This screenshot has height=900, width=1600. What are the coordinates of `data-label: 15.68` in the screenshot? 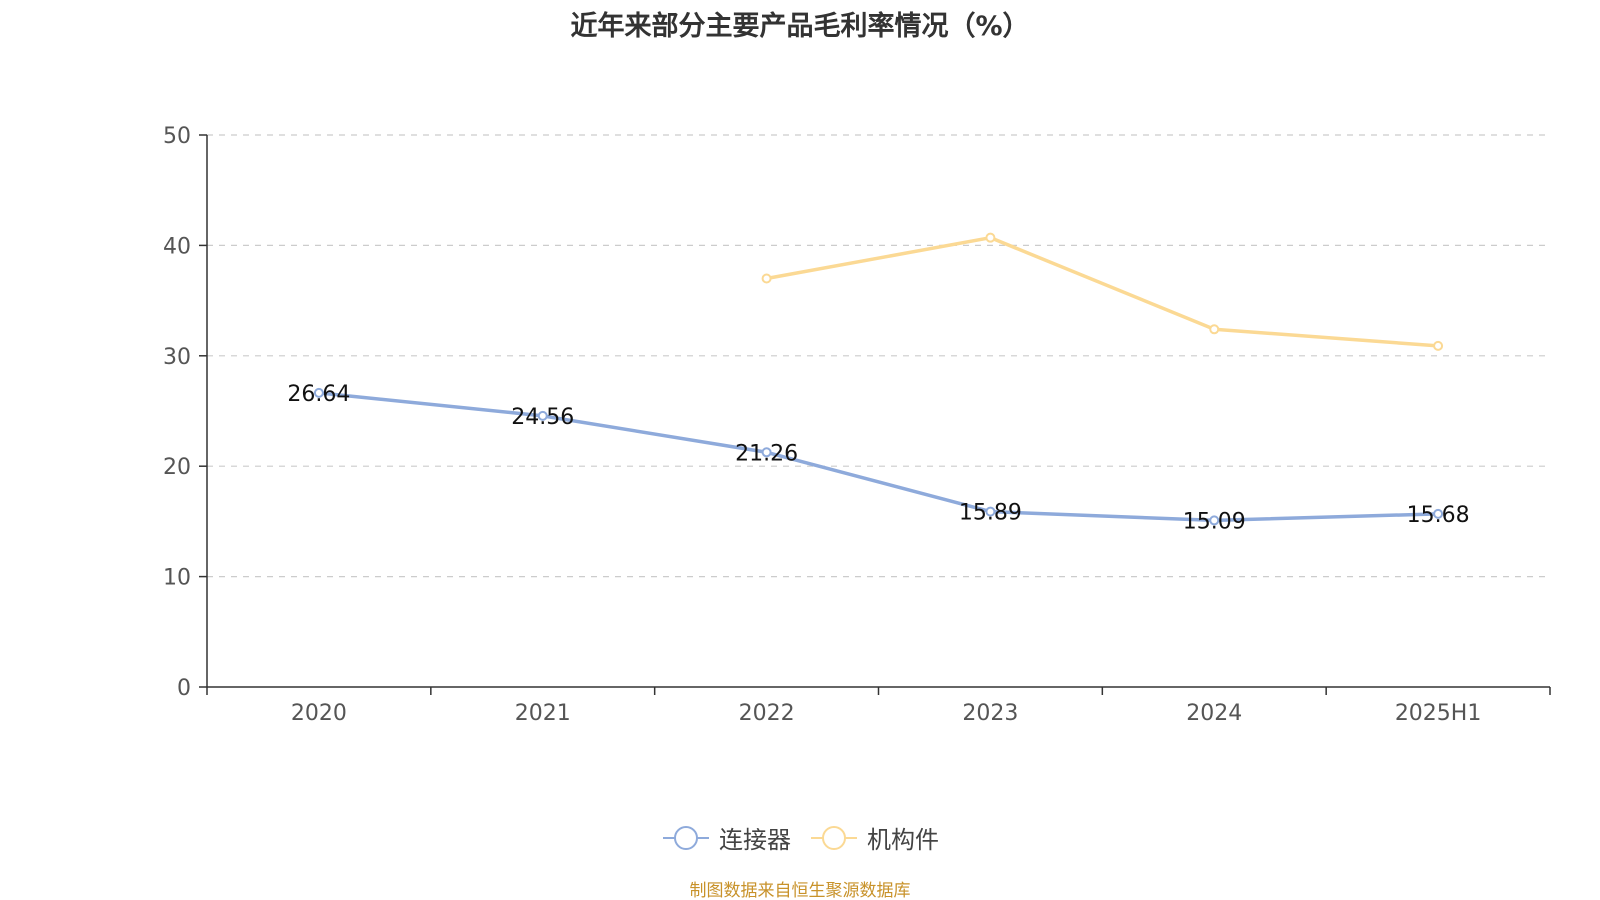 It's located at (1438, 515).